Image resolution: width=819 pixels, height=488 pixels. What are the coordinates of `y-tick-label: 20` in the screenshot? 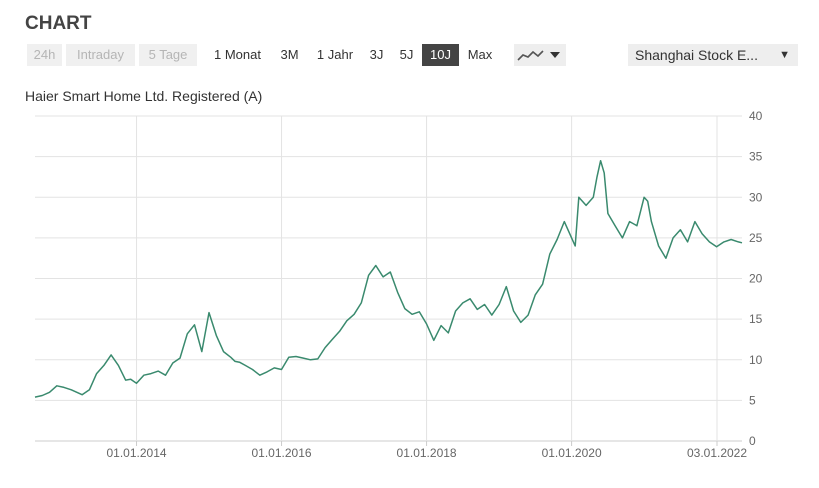 It's located at (756, 279).